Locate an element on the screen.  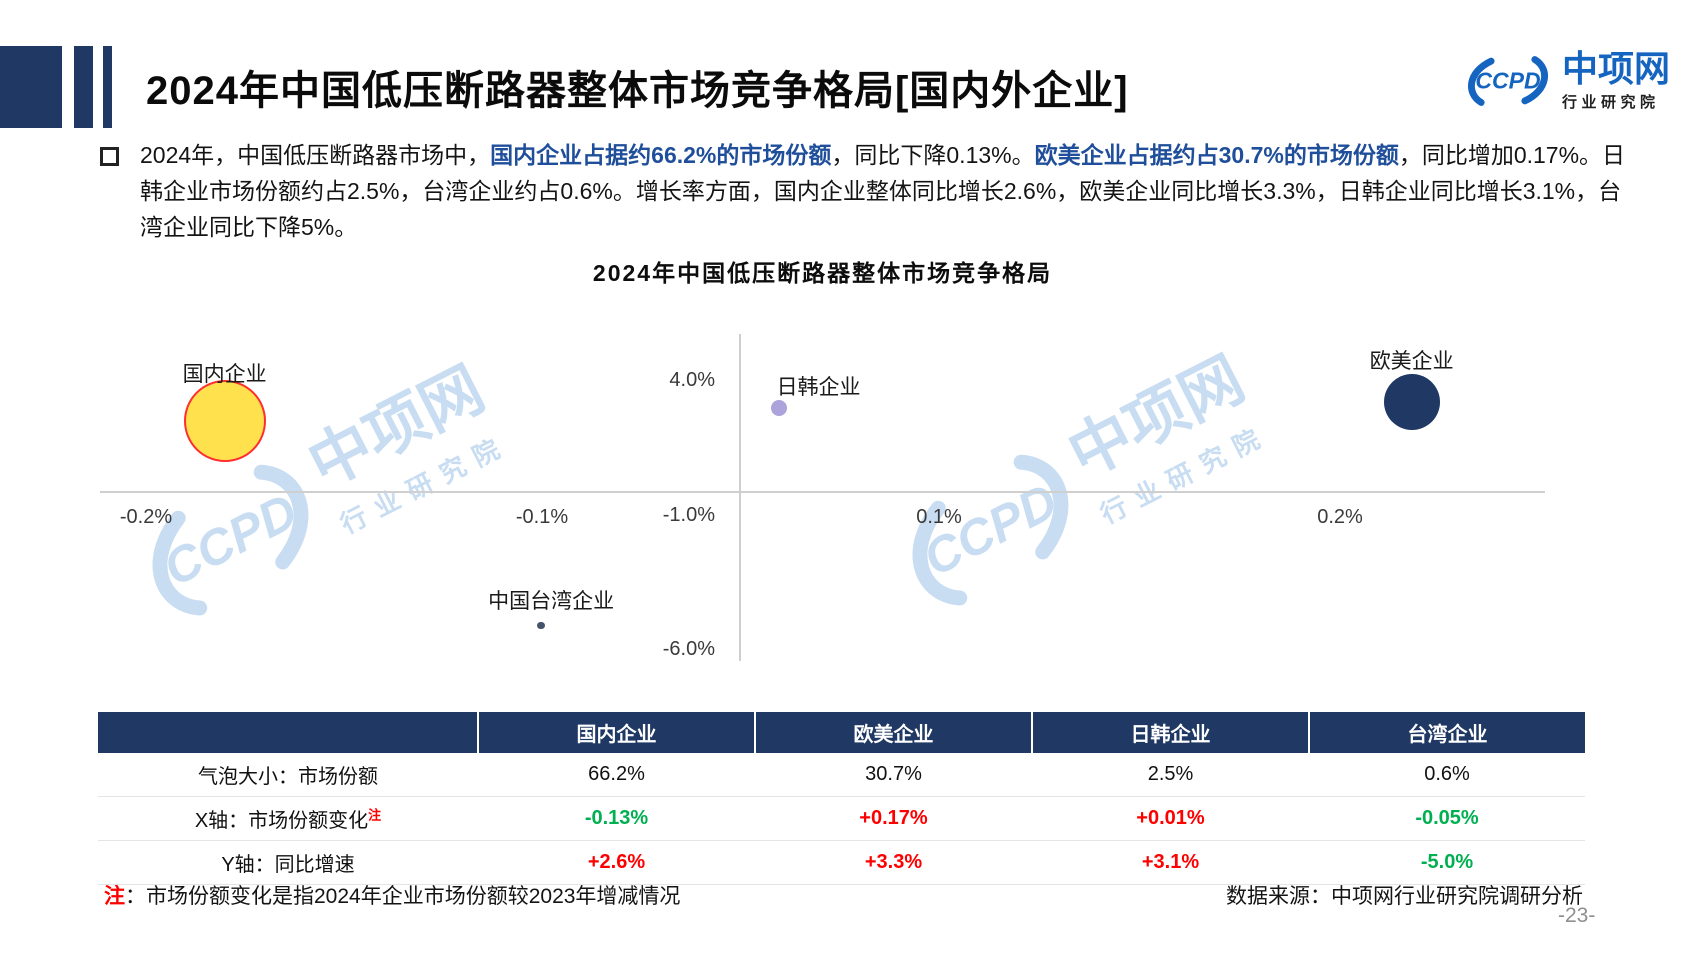
table-col-header: 日韩企业 is located at coordinates (1171, 732).